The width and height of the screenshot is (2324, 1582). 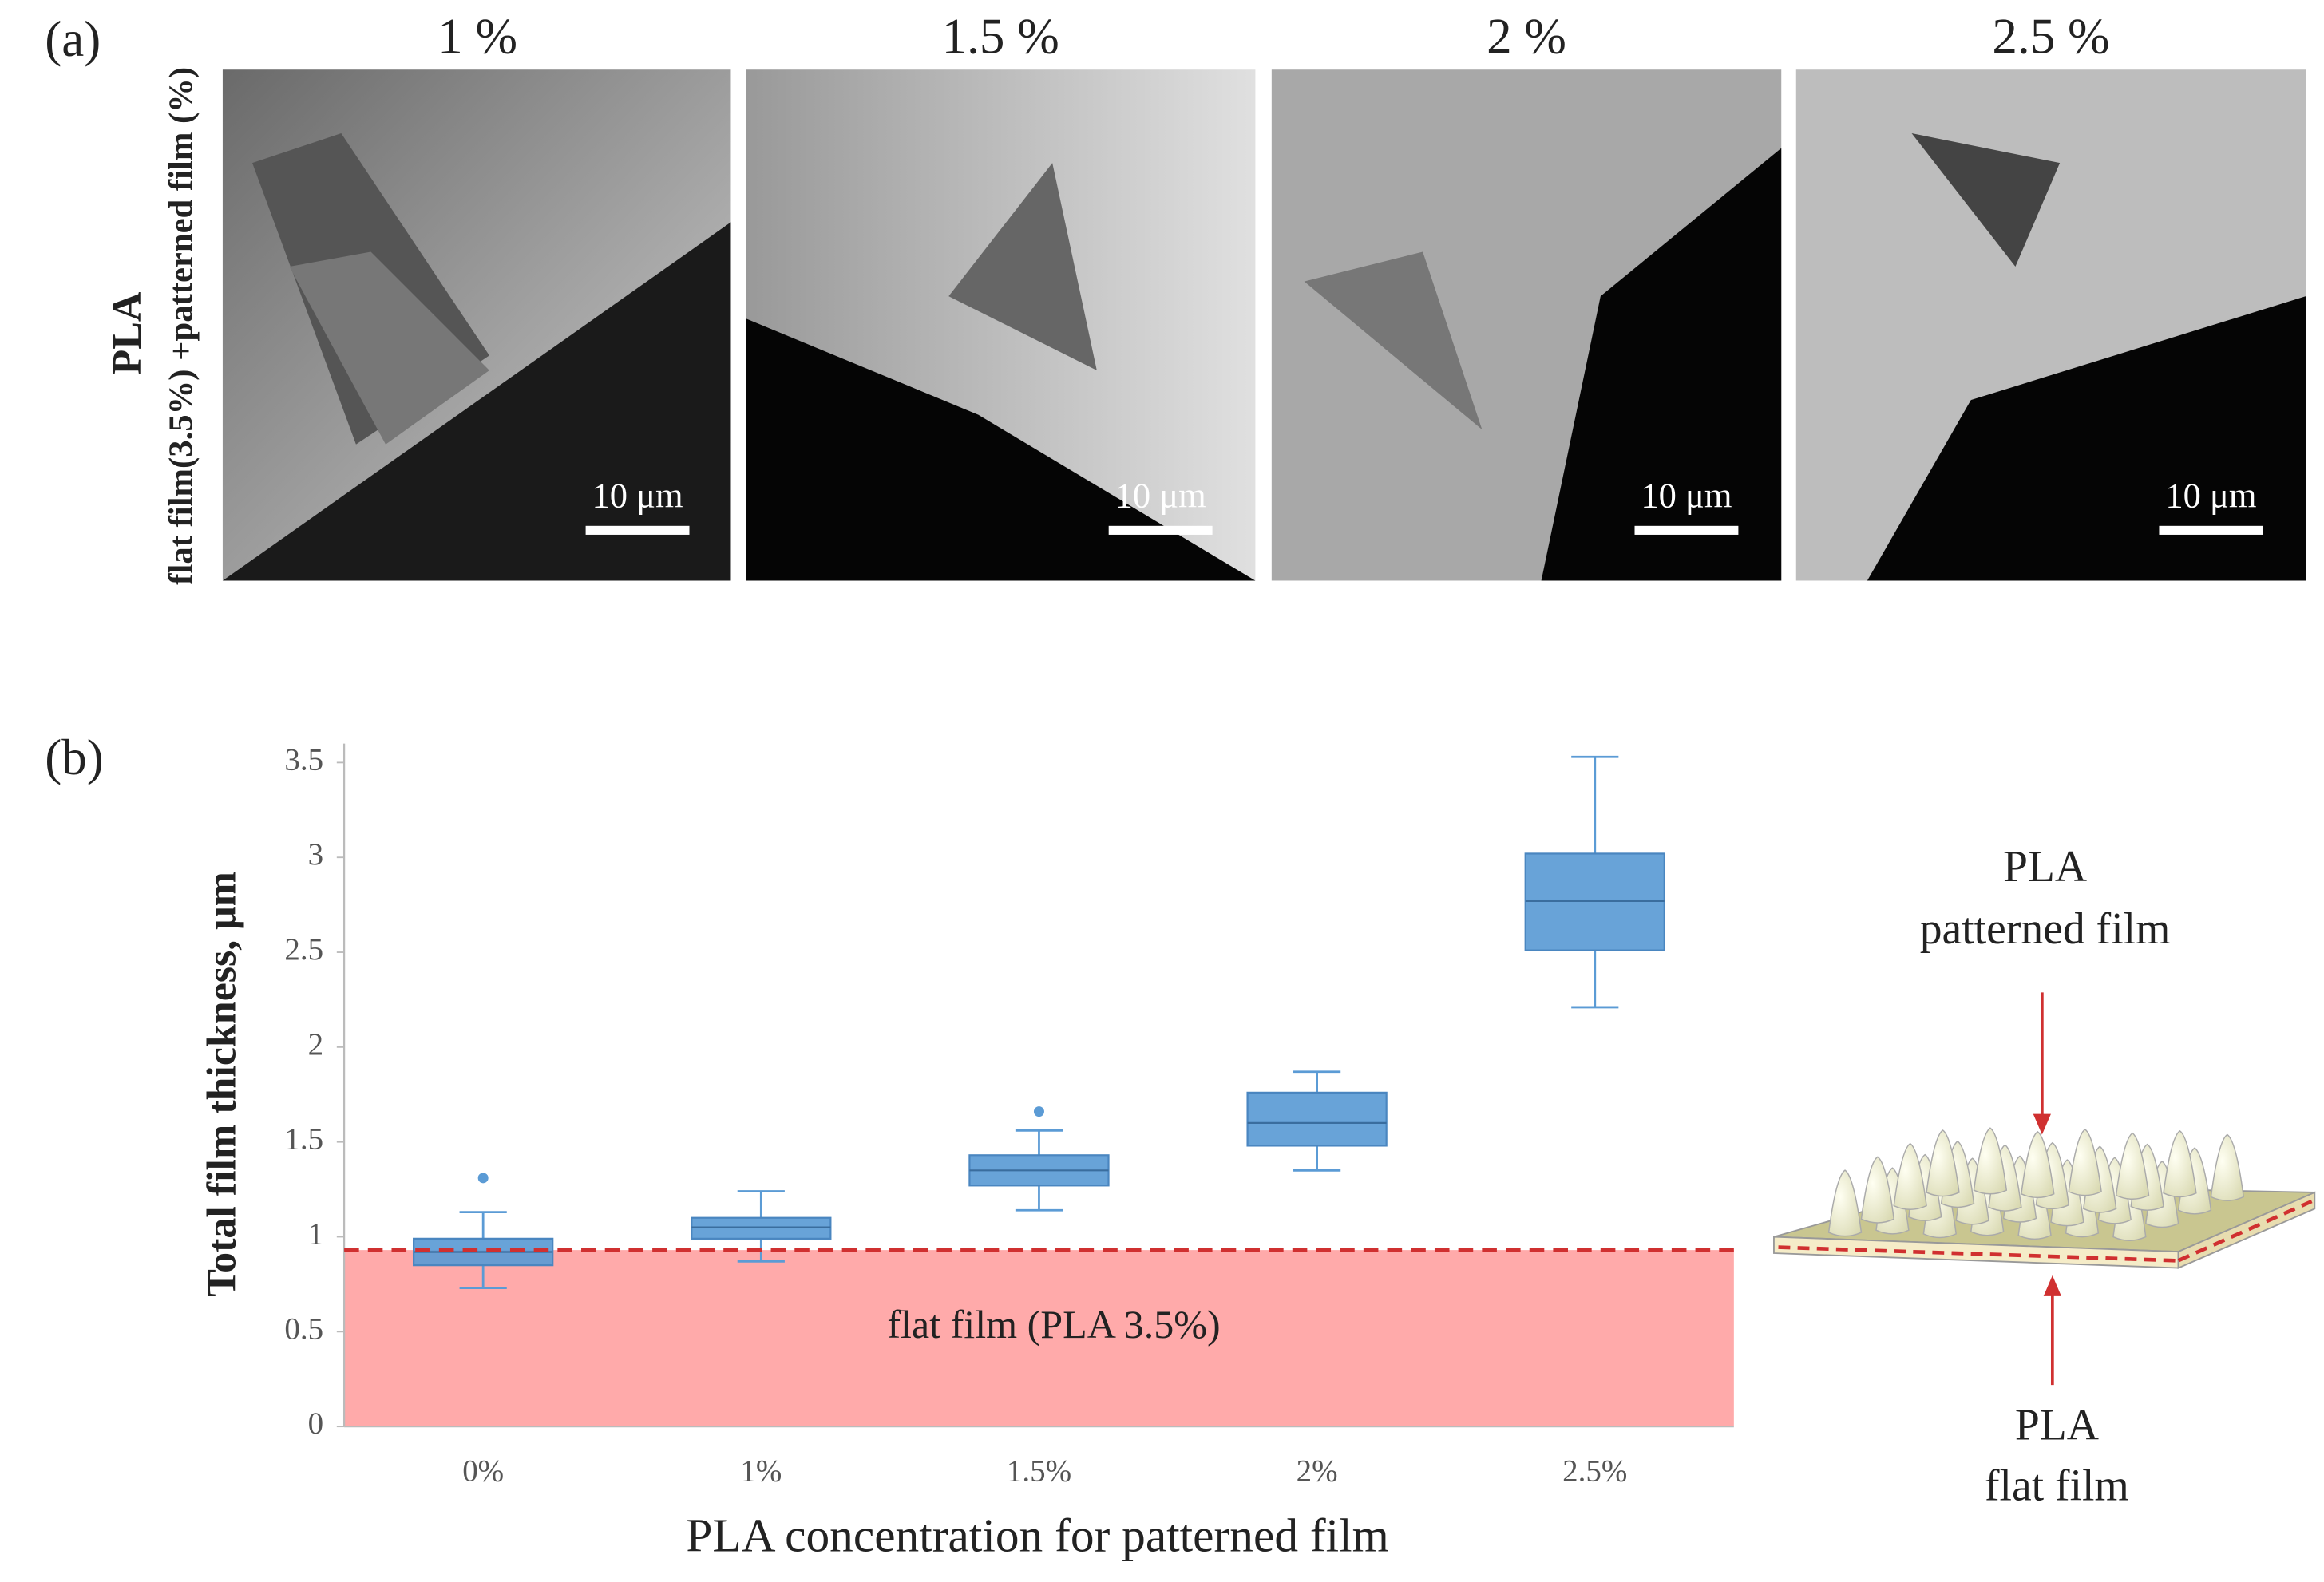 What do you see at coordinates (181, 326) in the screenshot?
I see `row-label: flat film(3.5%) +patterned film (%)` at bounding box center [181, 326].